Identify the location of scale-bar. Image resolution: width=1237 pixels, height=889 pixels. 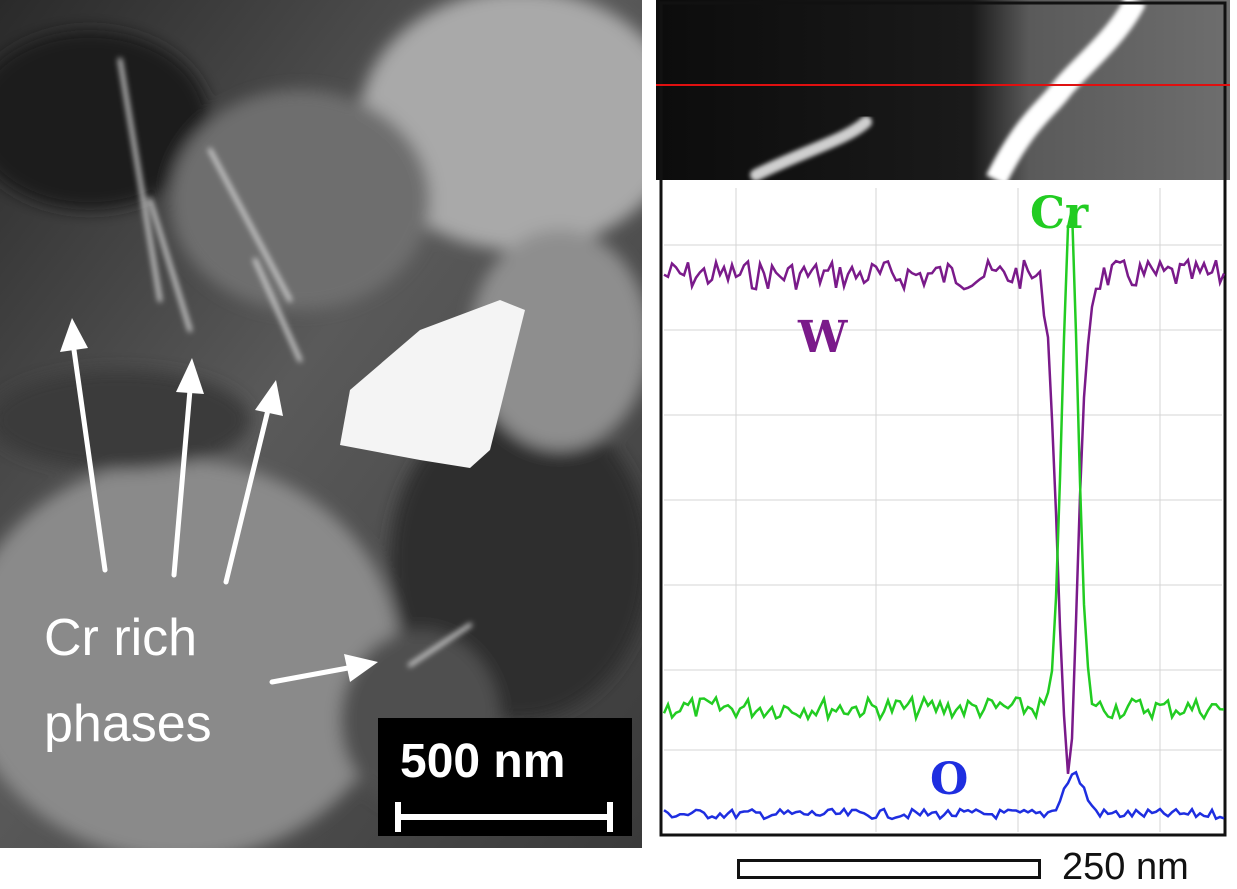
(504, 817).